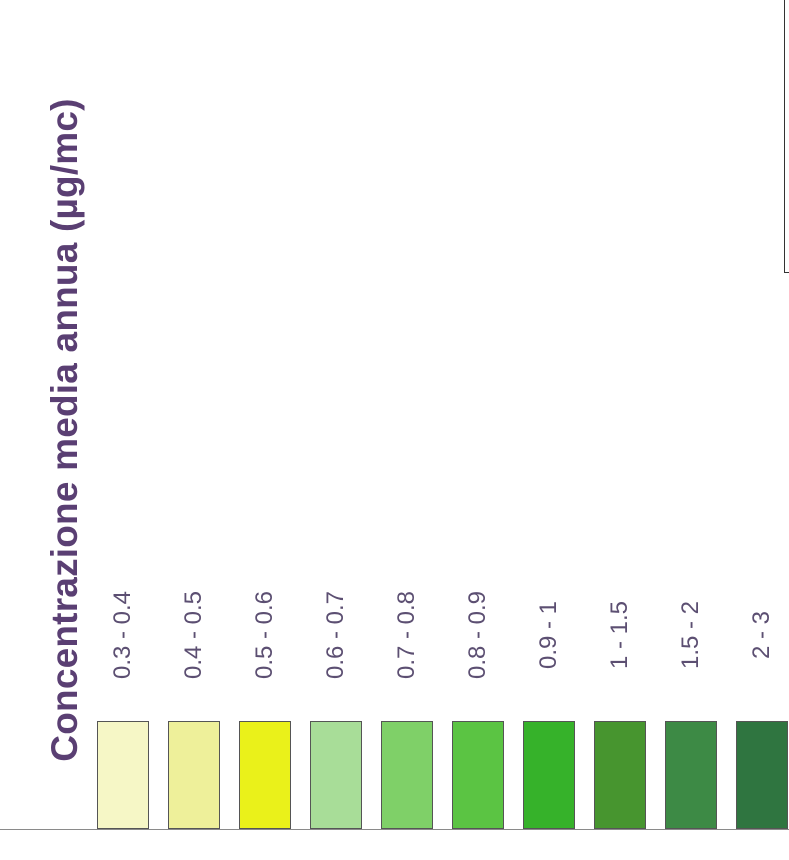 The height and width of the screenshot is (860, 789). Describe the element at coordinates (553, 430) in the screenshot. I see `legend-item: 0.9 - 1` at that location.